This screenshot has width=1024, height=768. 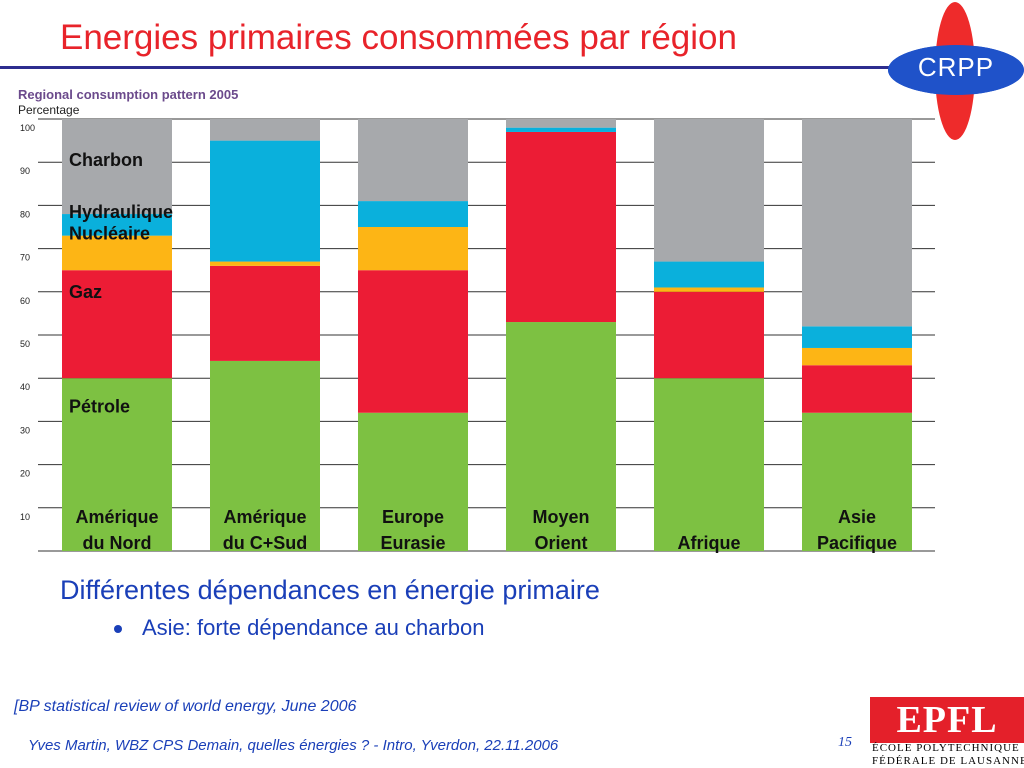 What do you see at coordinates (117, 543) in the screenshot?
I see `category-label: du Nord` at bounding box center [117, 543].